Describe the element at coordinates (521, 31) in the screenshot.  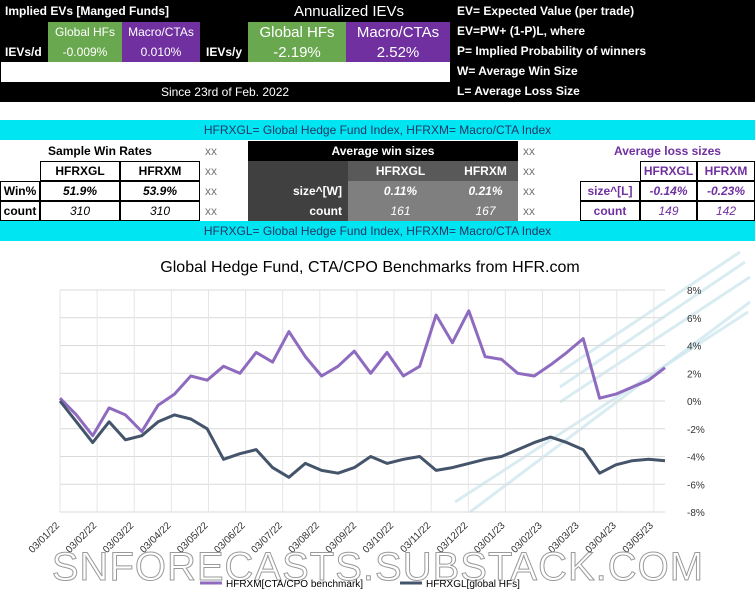
I see `ev-formula: EV=PW+ (1-P)L, where` at that location.